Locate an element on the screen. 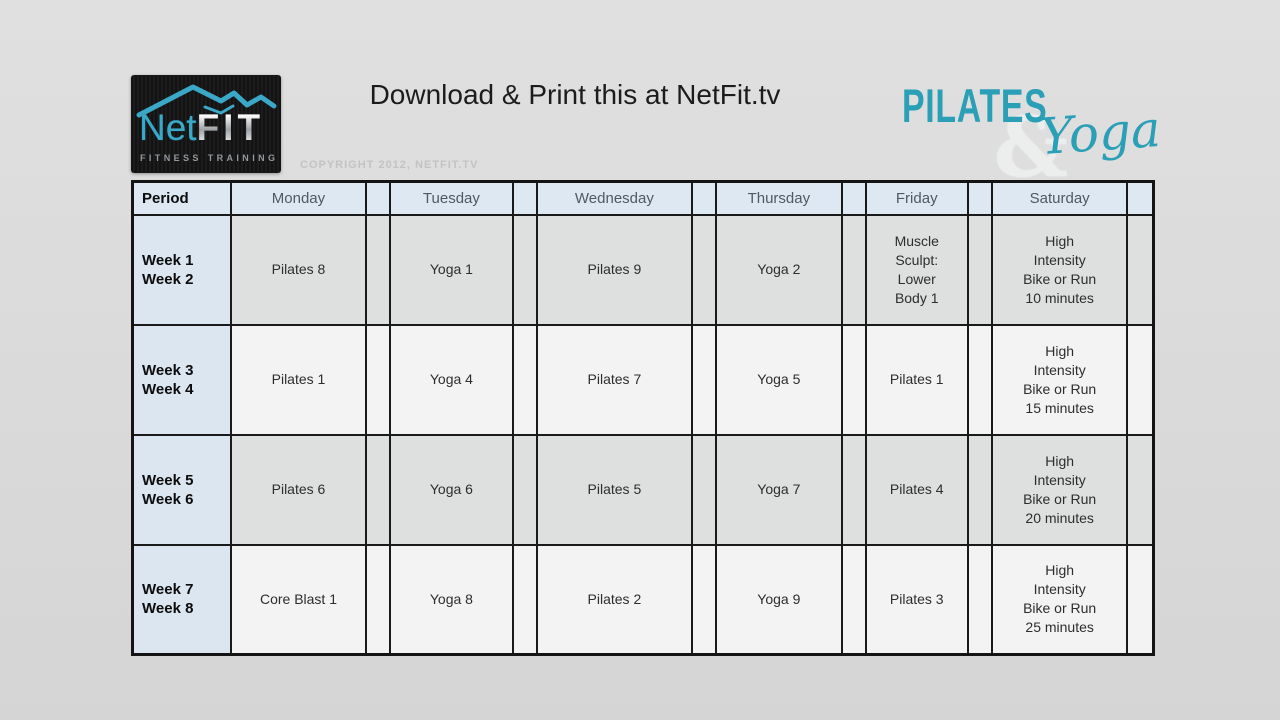 The height and width of the screenshot is (720, 1280). workout-cell-wednesday: Pilates 9 is located at coordinates (614, 269).